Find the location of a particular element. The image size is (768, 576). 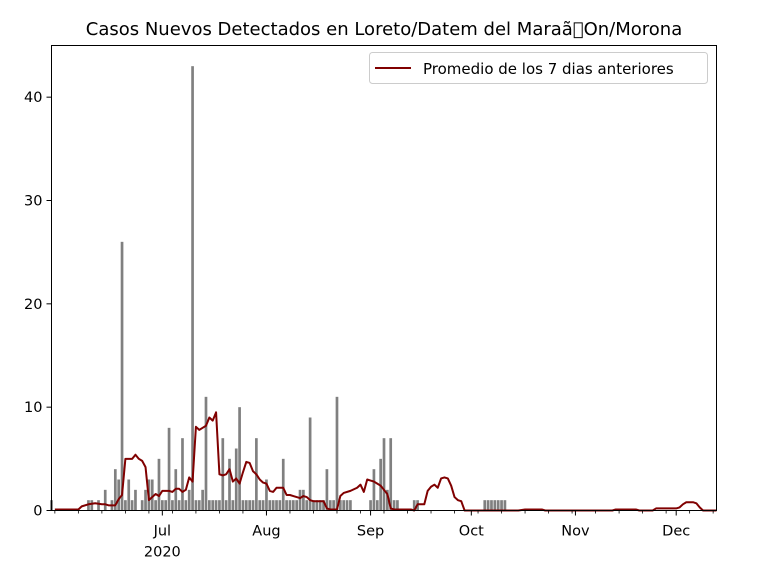

x-tick-label: Jul is located at coordinates (162, 532).